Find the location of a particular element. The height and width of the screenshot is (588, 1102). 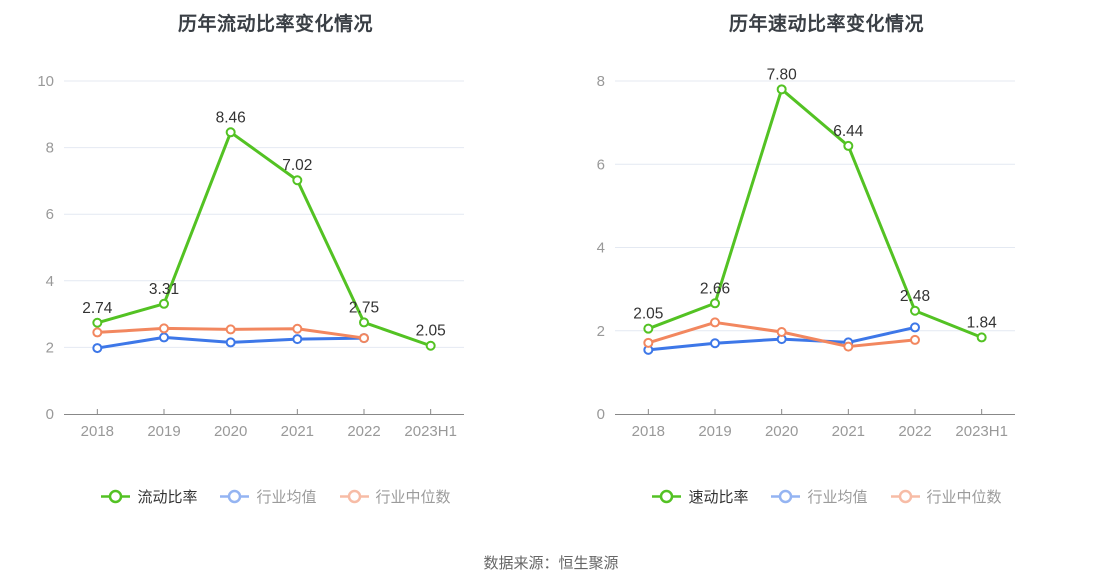

data-point-label: 8.46 is located at coordinates (231, 117).